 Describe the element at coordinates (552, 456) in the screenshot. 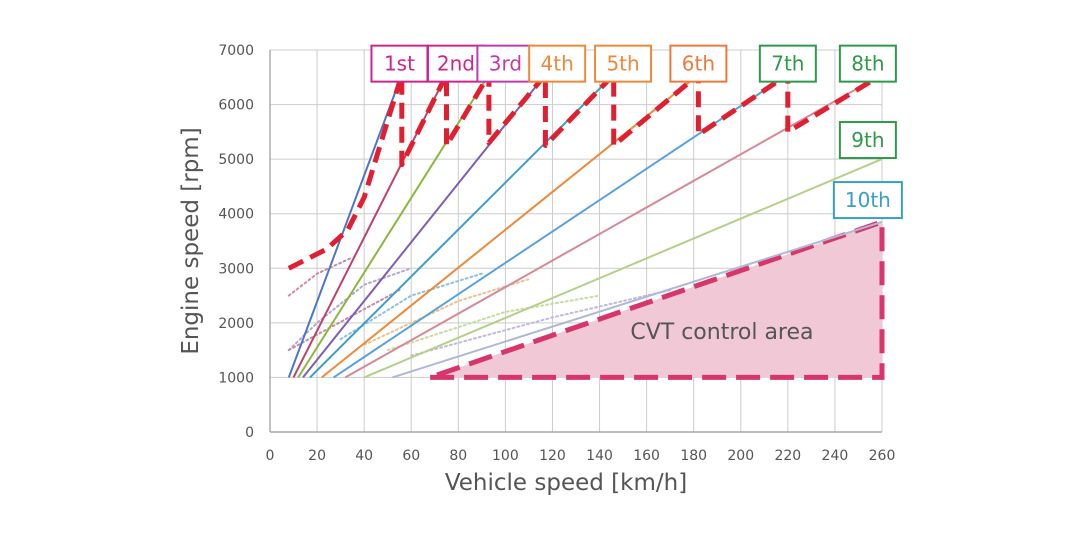

I see `x-tick-label: 120` at that location.